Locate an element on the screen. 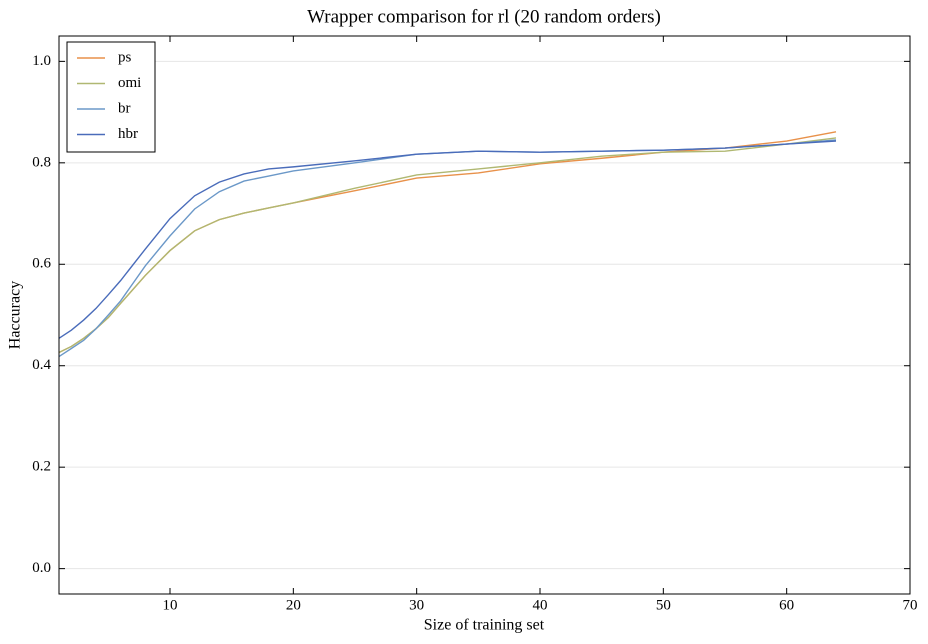 This screenshot has width=928, height=644. x-tick-label: 20 is located at coordinates (293, 605).